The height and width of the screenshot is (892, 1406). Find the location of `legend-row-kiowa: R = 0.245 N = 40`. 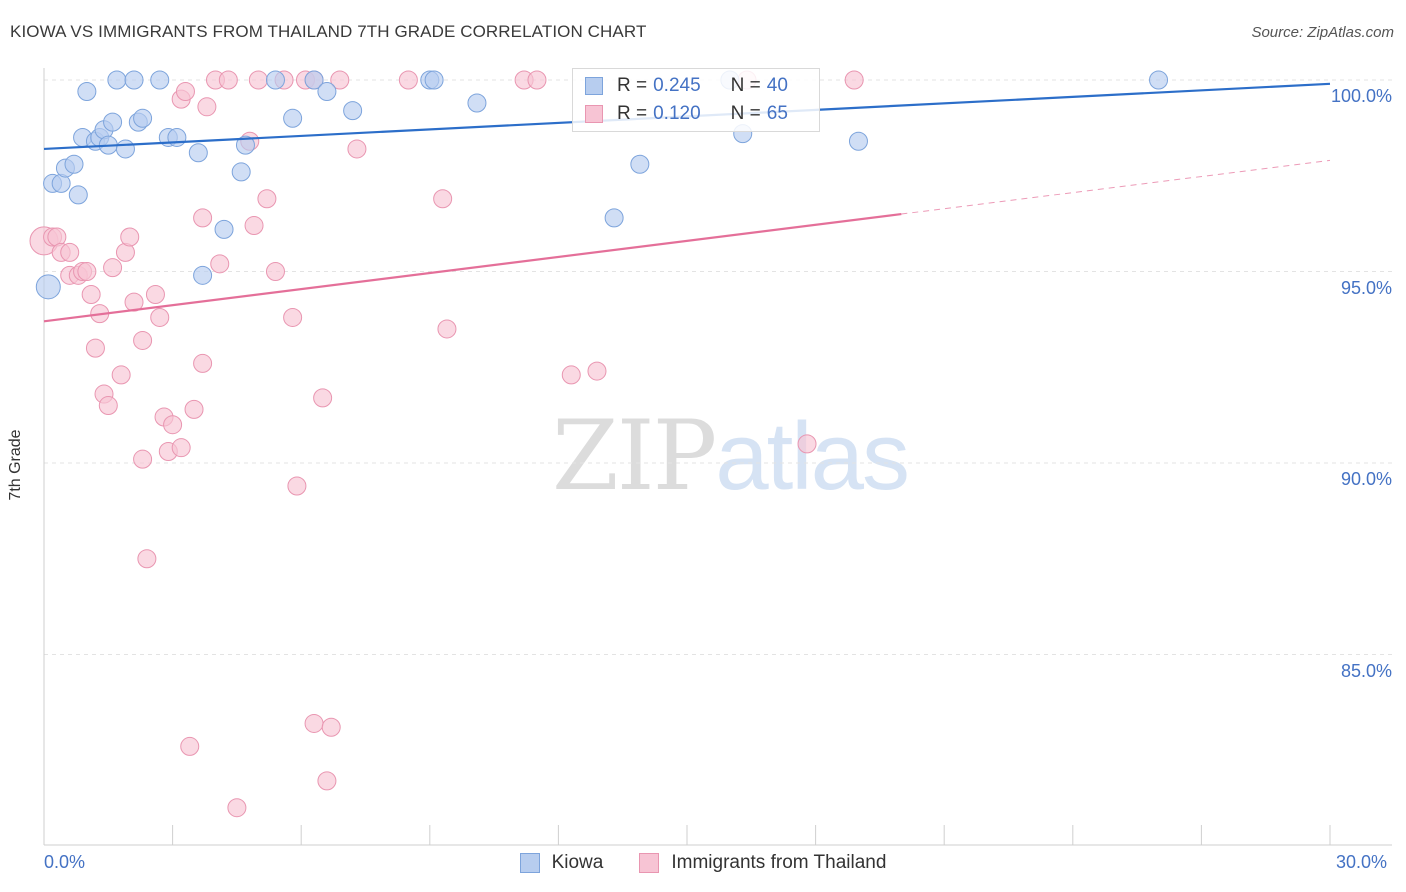

legend-row-kiowa: R = 0.245 N = 40 is located at coordinates (686, 86).